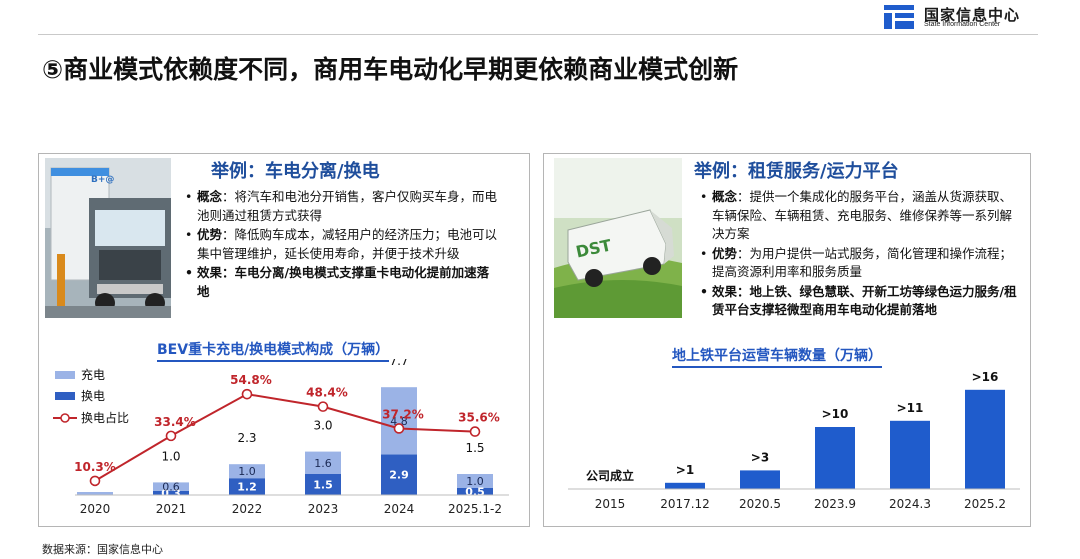 This screenshot has width=1080, height=559. Describe the element at coordinates (95, 467) in the screenshot. I see `share-value-label: 10.3%` at that location.